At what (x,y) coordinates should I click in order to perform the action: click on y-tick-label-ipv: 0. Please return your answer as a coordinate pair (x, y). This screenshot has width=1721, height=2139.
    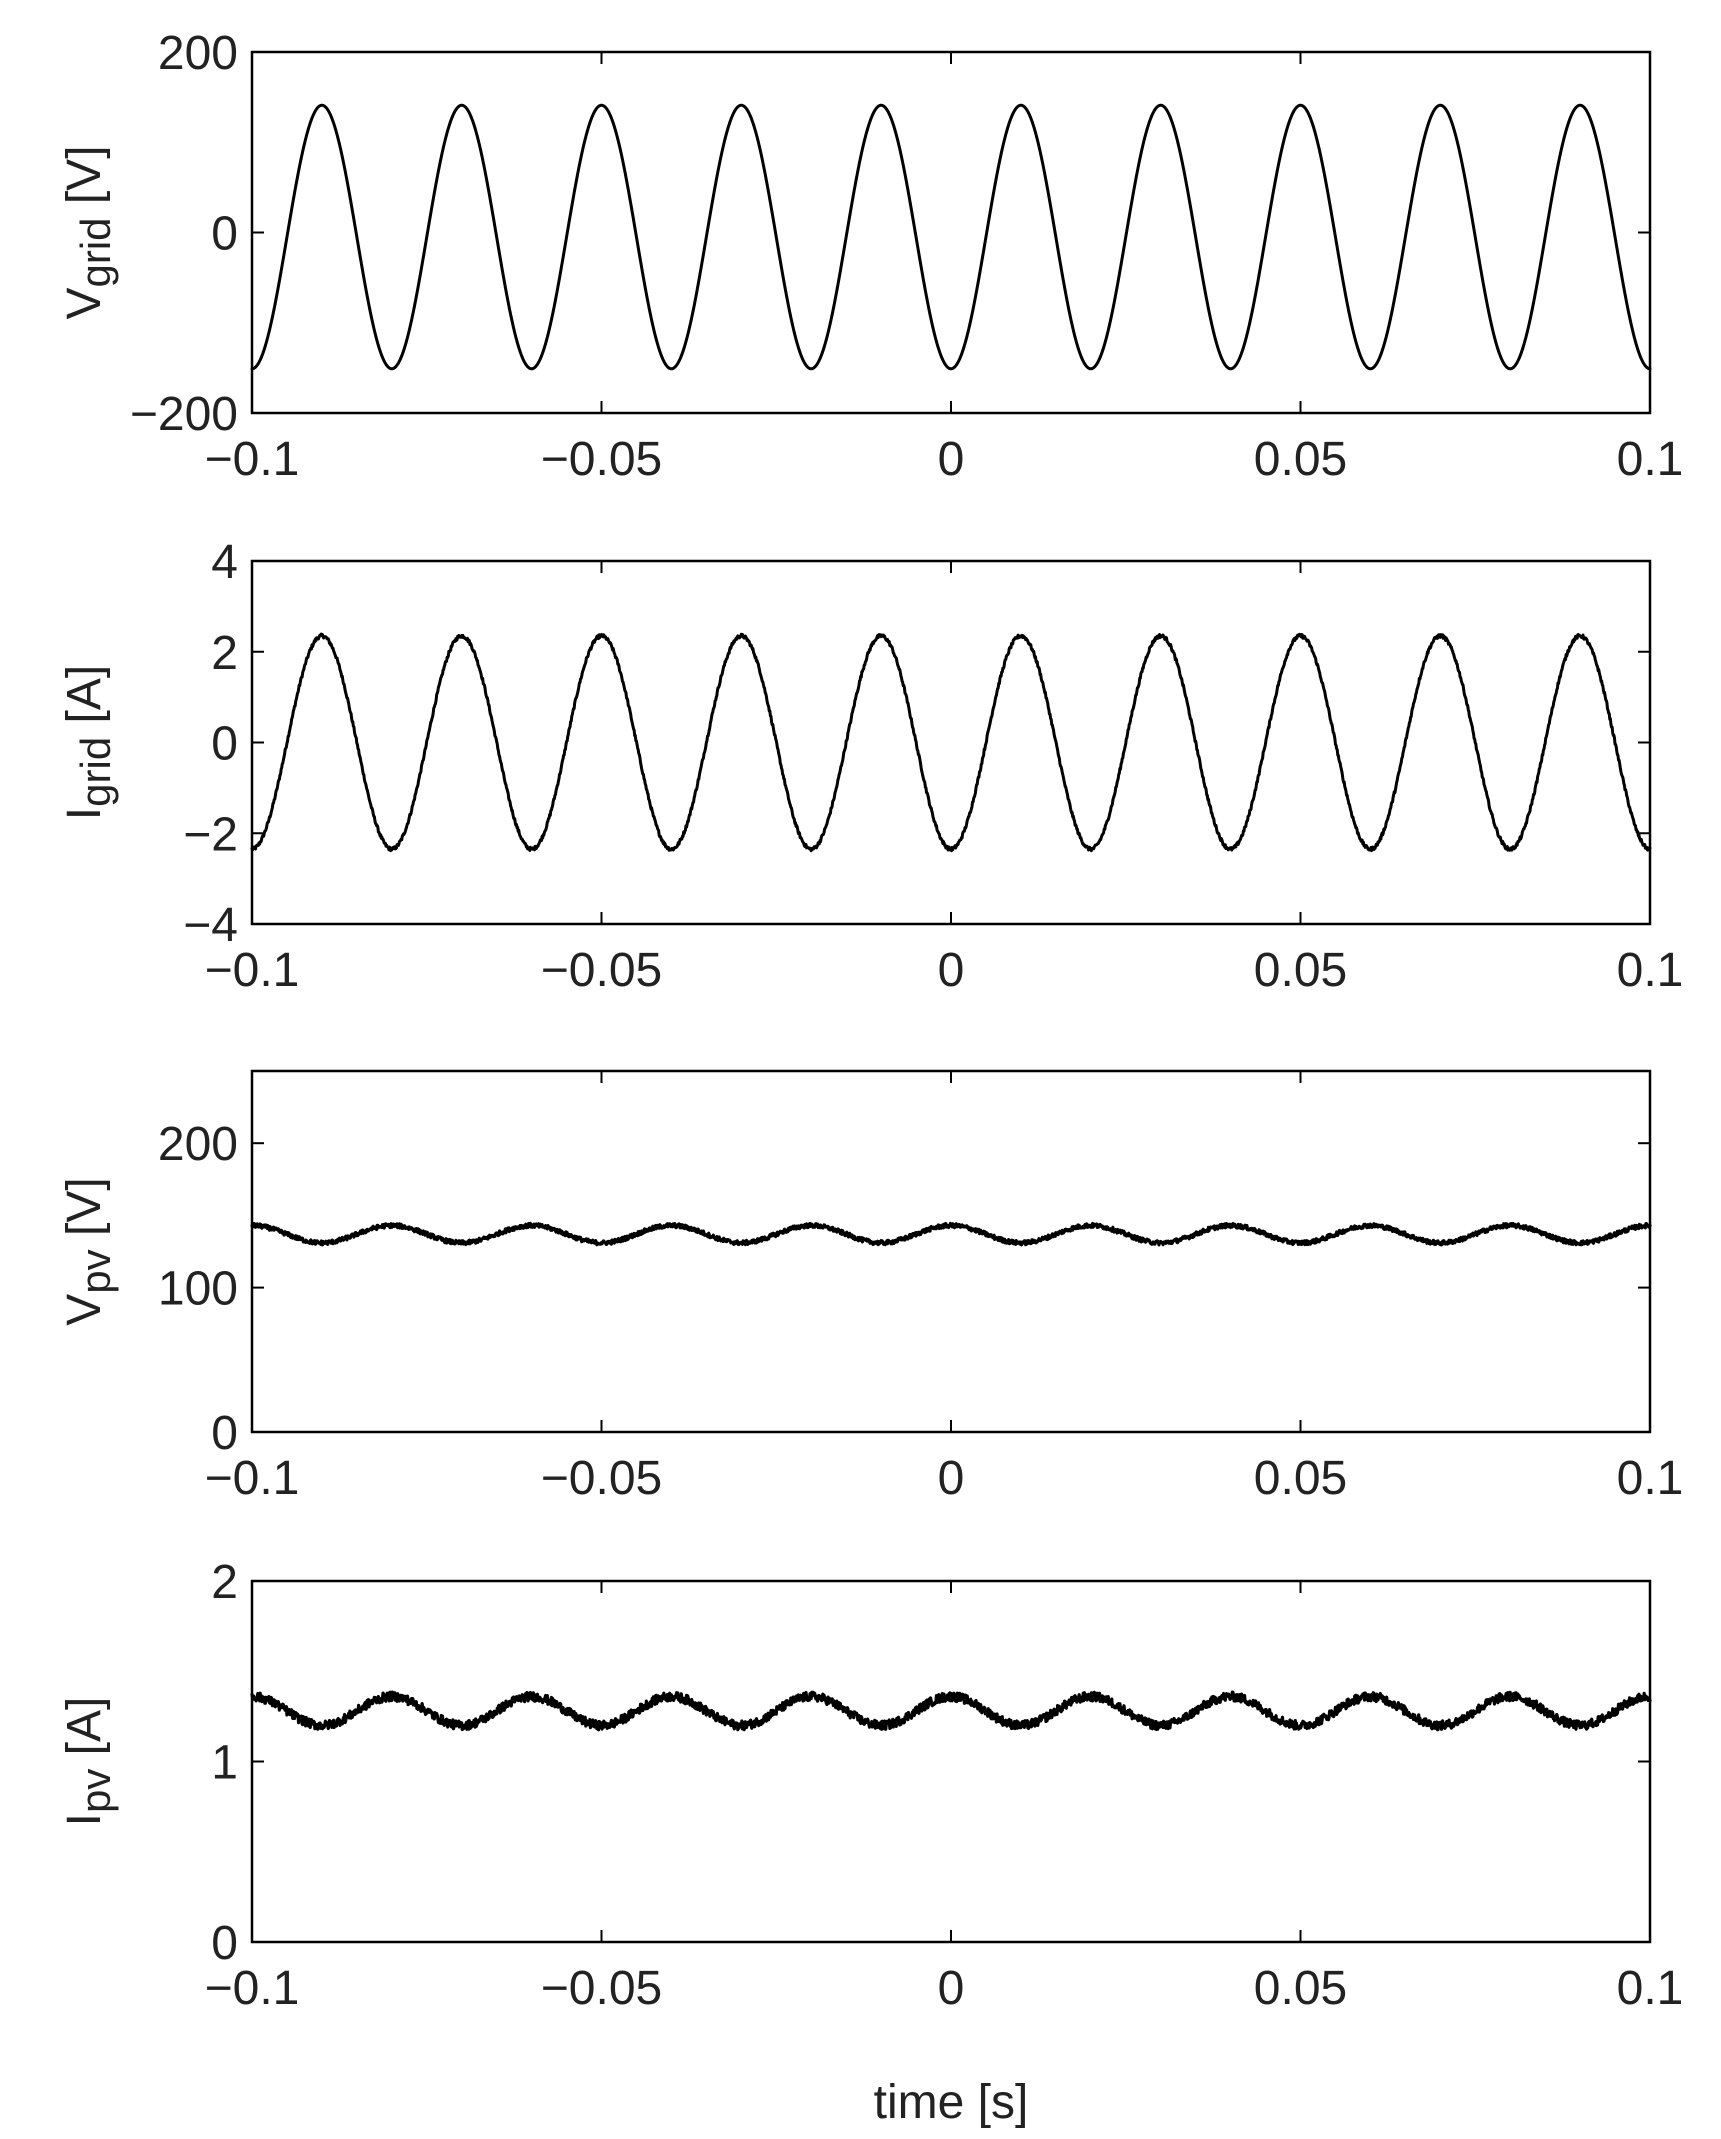
    Looking at the image, I should click on (224, 1943).